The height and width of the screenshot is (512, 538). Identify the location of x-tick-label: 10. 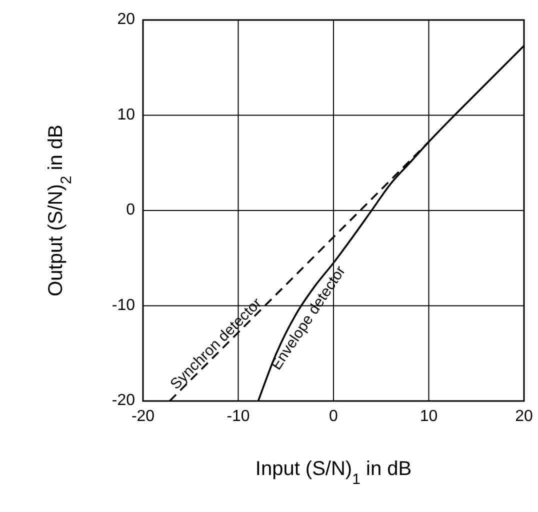
(429, 416).